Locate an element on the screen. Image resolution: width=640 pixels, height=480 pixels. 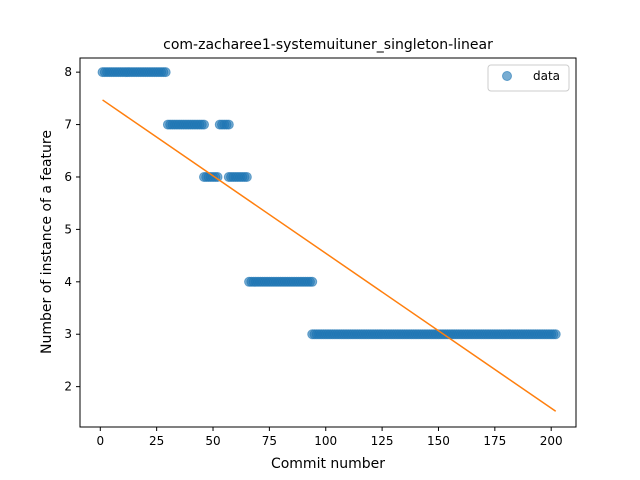
legend: data is located at coordinates (528, 78).